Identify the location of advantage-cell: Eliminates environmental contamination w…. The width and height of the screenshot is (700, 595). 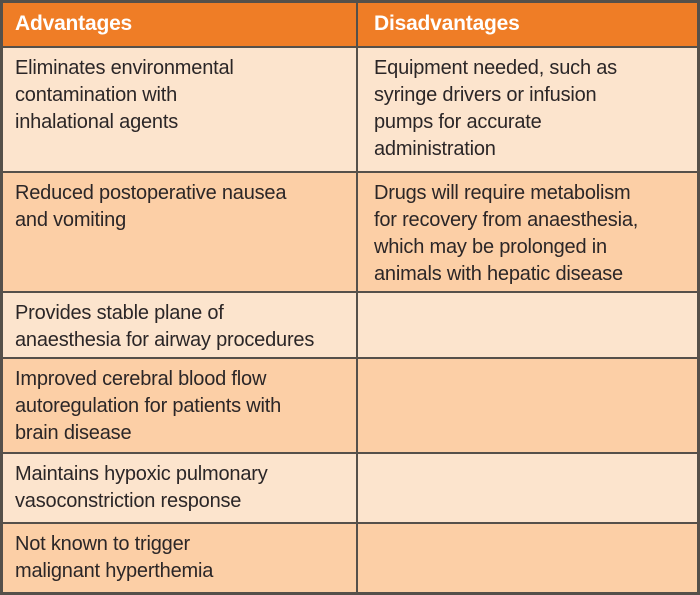
(180, 109).